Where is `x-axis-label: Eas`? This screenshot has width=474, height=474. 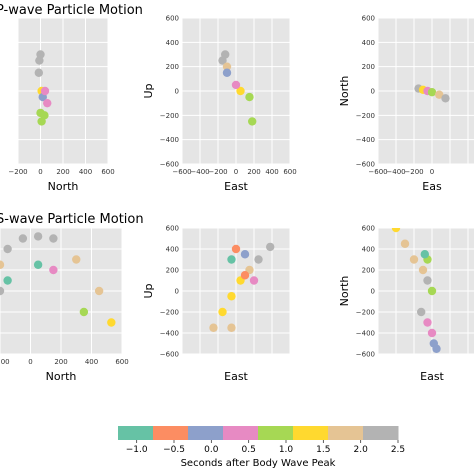 x-axis-label: Eas is located at coordinates (432, 186).